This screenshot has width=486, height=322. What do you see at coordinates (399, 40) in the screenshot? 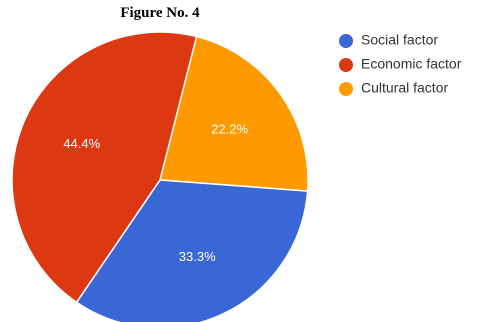
I see `legend-label-social-factor: Social factor` at bounding box center [399, 40].